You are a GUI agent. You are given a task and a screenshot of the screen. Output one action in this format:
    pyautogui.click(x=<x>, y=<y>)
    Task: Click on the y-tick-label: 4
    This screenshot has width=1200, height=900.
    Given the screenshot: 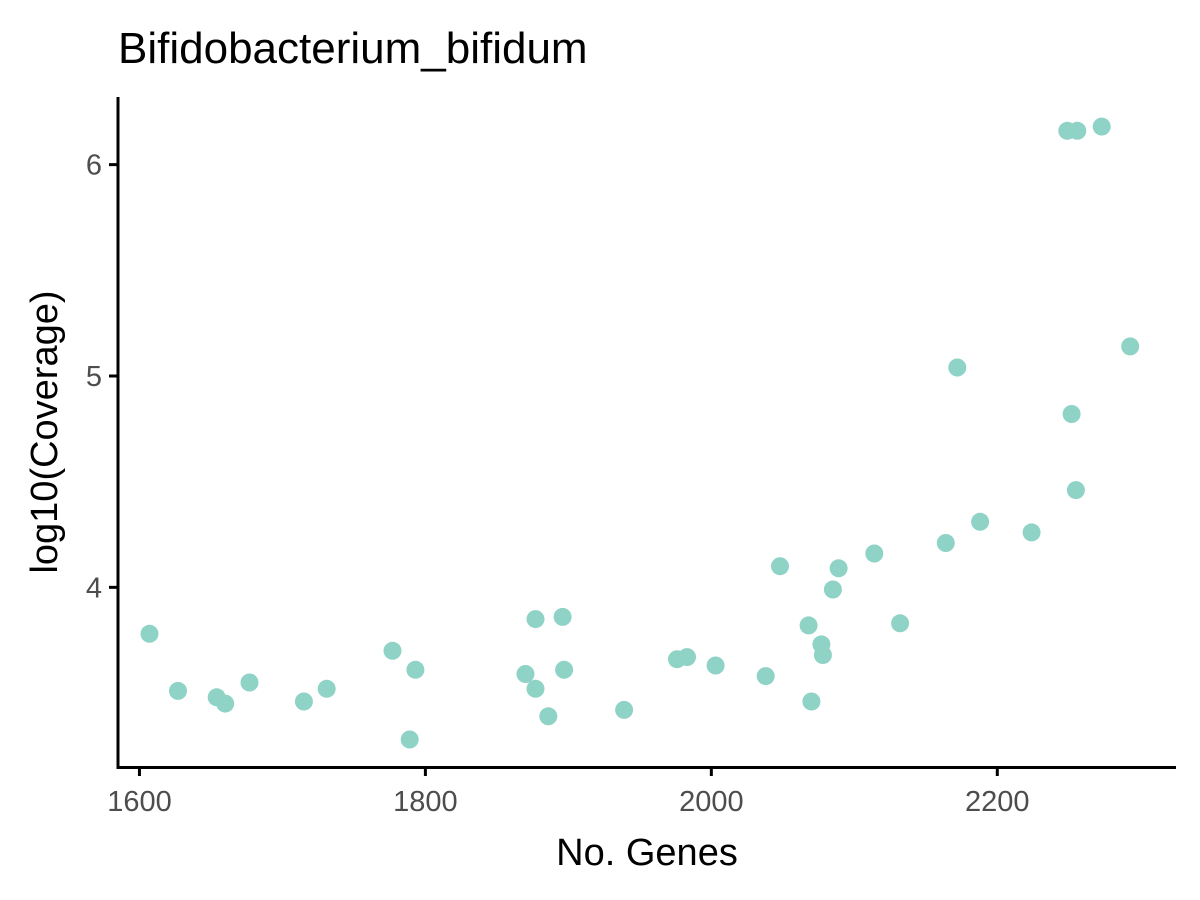 What is the action you would take?
    pyautogui.click(x=94, y=588)
    